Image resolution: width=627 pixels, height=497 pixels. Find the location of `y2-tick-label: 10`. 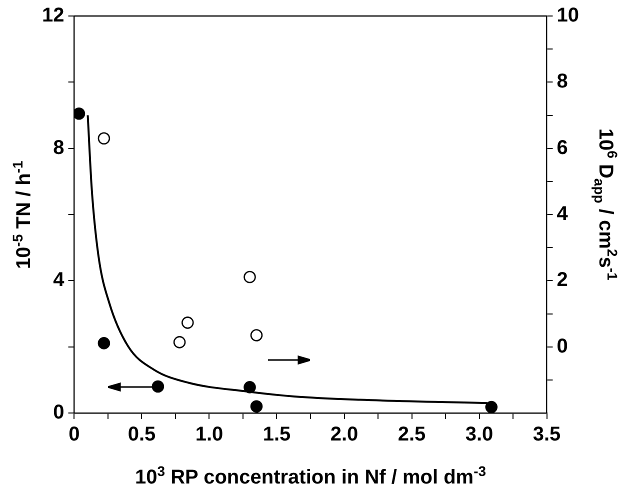

y2-tick-label: 10 is located at coordinates (568, 15).